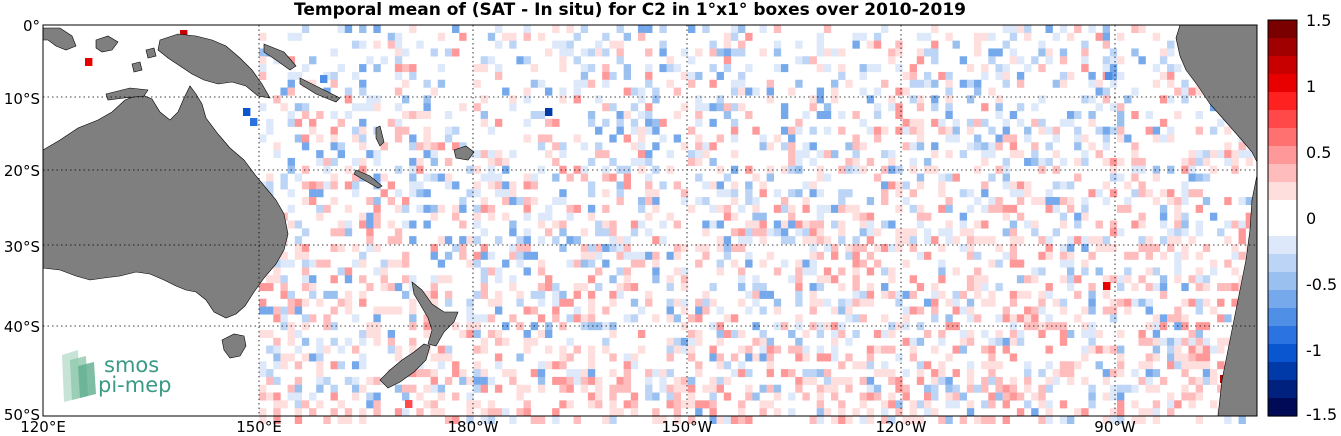 The image size is (1341, 436). What do you see at coordinates (131, 365) in the screenshot?
I see `logo-text-smos: smos` at bounding box center [131, 365].